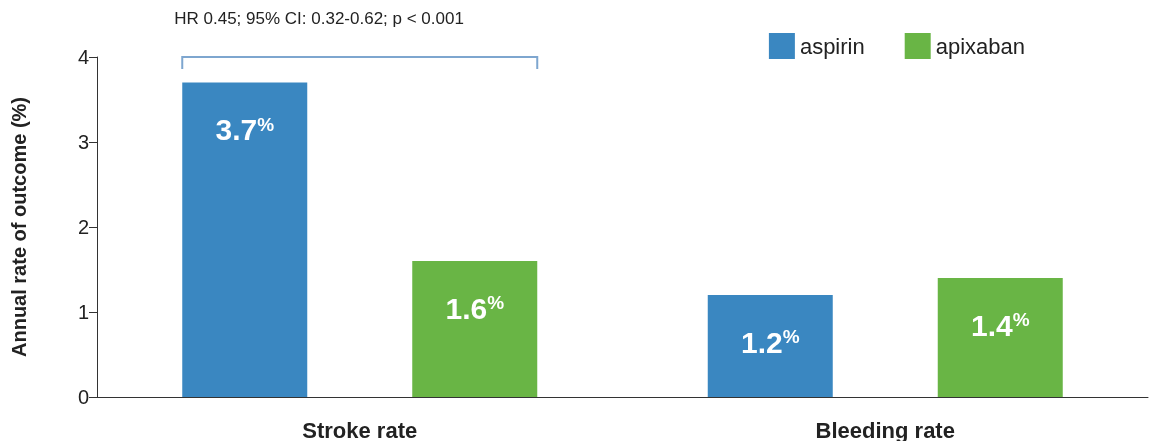 This screenshot has height=441, width=1150. What do you see at coordinates (319, 18) in the screenshot?
I see `text: HR 0.45; 95% CI: 0.32-0.62; p < 0.001` at bounding box center [319, 18].